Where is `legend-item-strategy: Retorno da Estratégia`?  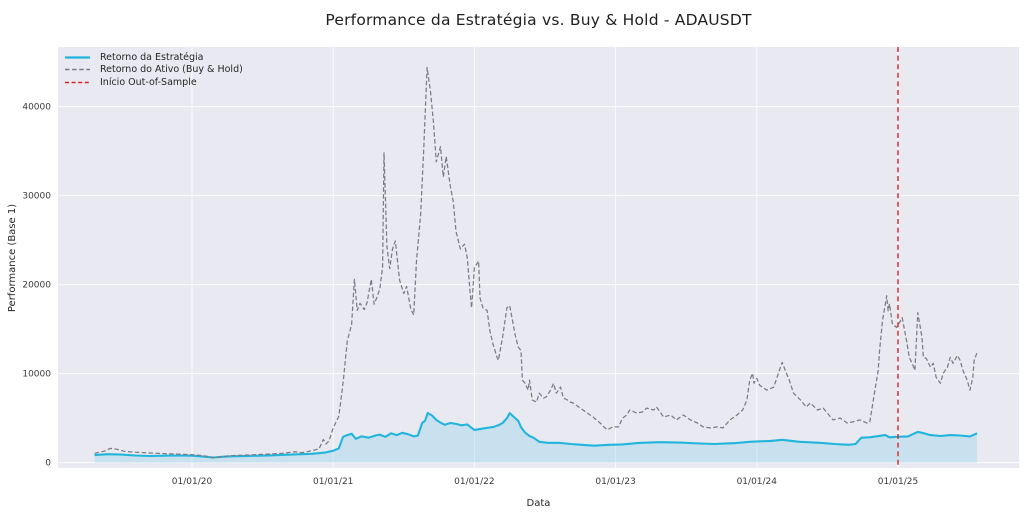
legend-item-strategy: Retorno da Estratégia is located at coordinates (153, 57).